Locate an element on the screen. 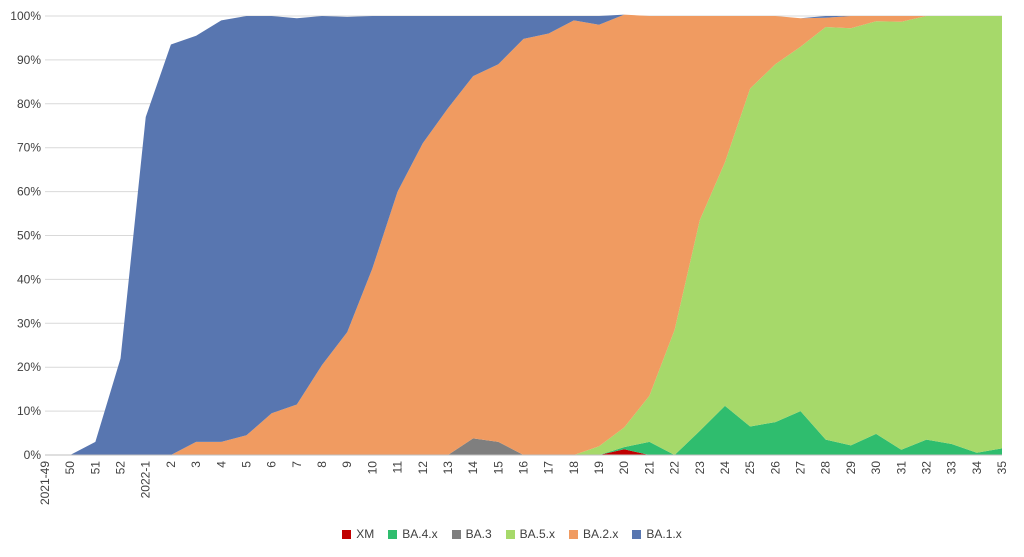 The image size is (1024, 557). x-tick-label: 5 is located at coordinates (246, 464).